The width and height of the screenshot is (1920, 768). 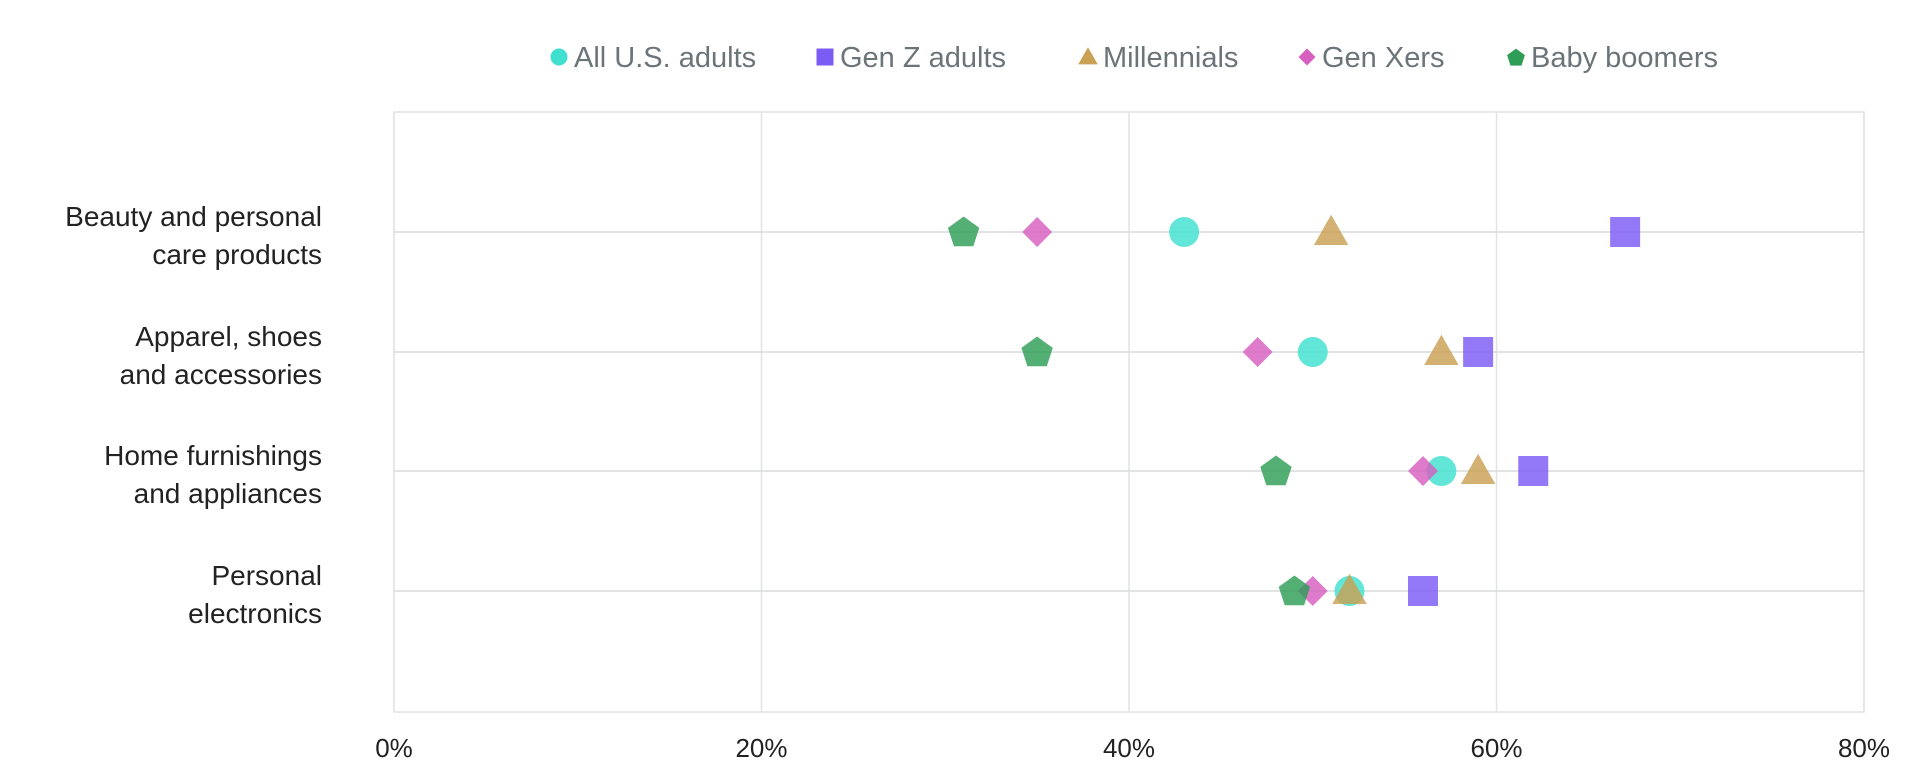 I want to click on category-label: and accessories, so click(x=221, y=374).